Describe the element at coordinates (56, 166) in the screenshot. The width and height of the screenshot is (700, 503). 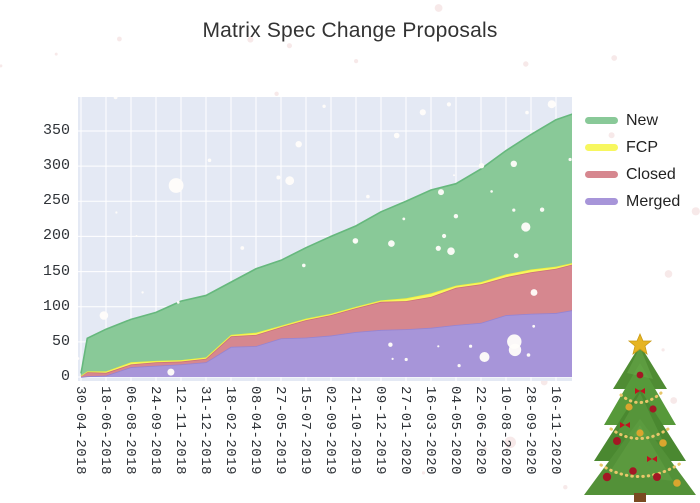
I see `y-tick-label: 300` at that location.